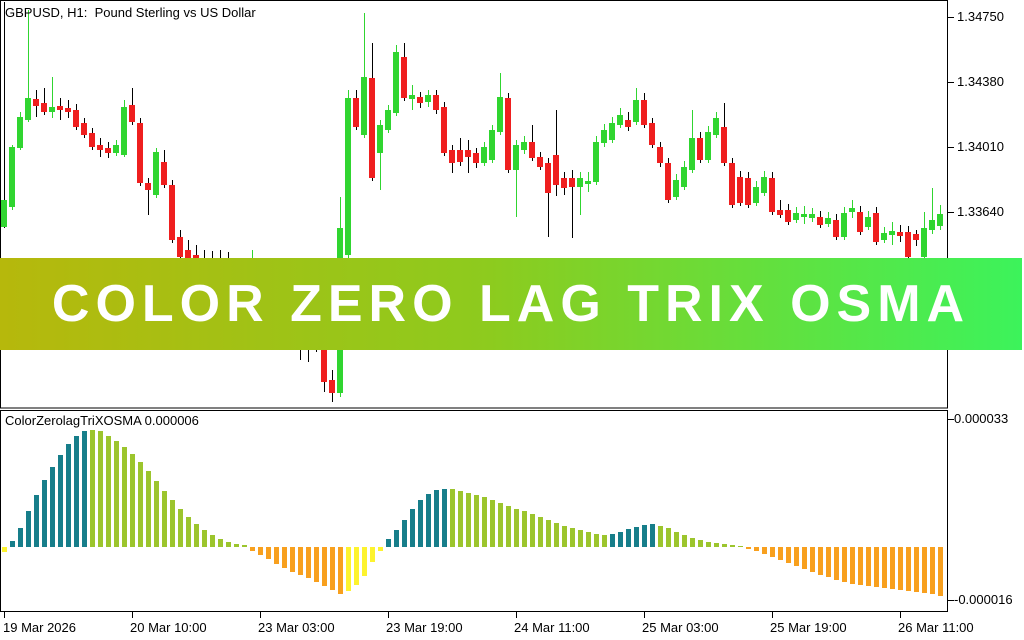  Describe the element at coordinates (102, 420) in the screenshot. I see `indicator-title: ColorZerolagTriXOSMA 0.000006` at that location.